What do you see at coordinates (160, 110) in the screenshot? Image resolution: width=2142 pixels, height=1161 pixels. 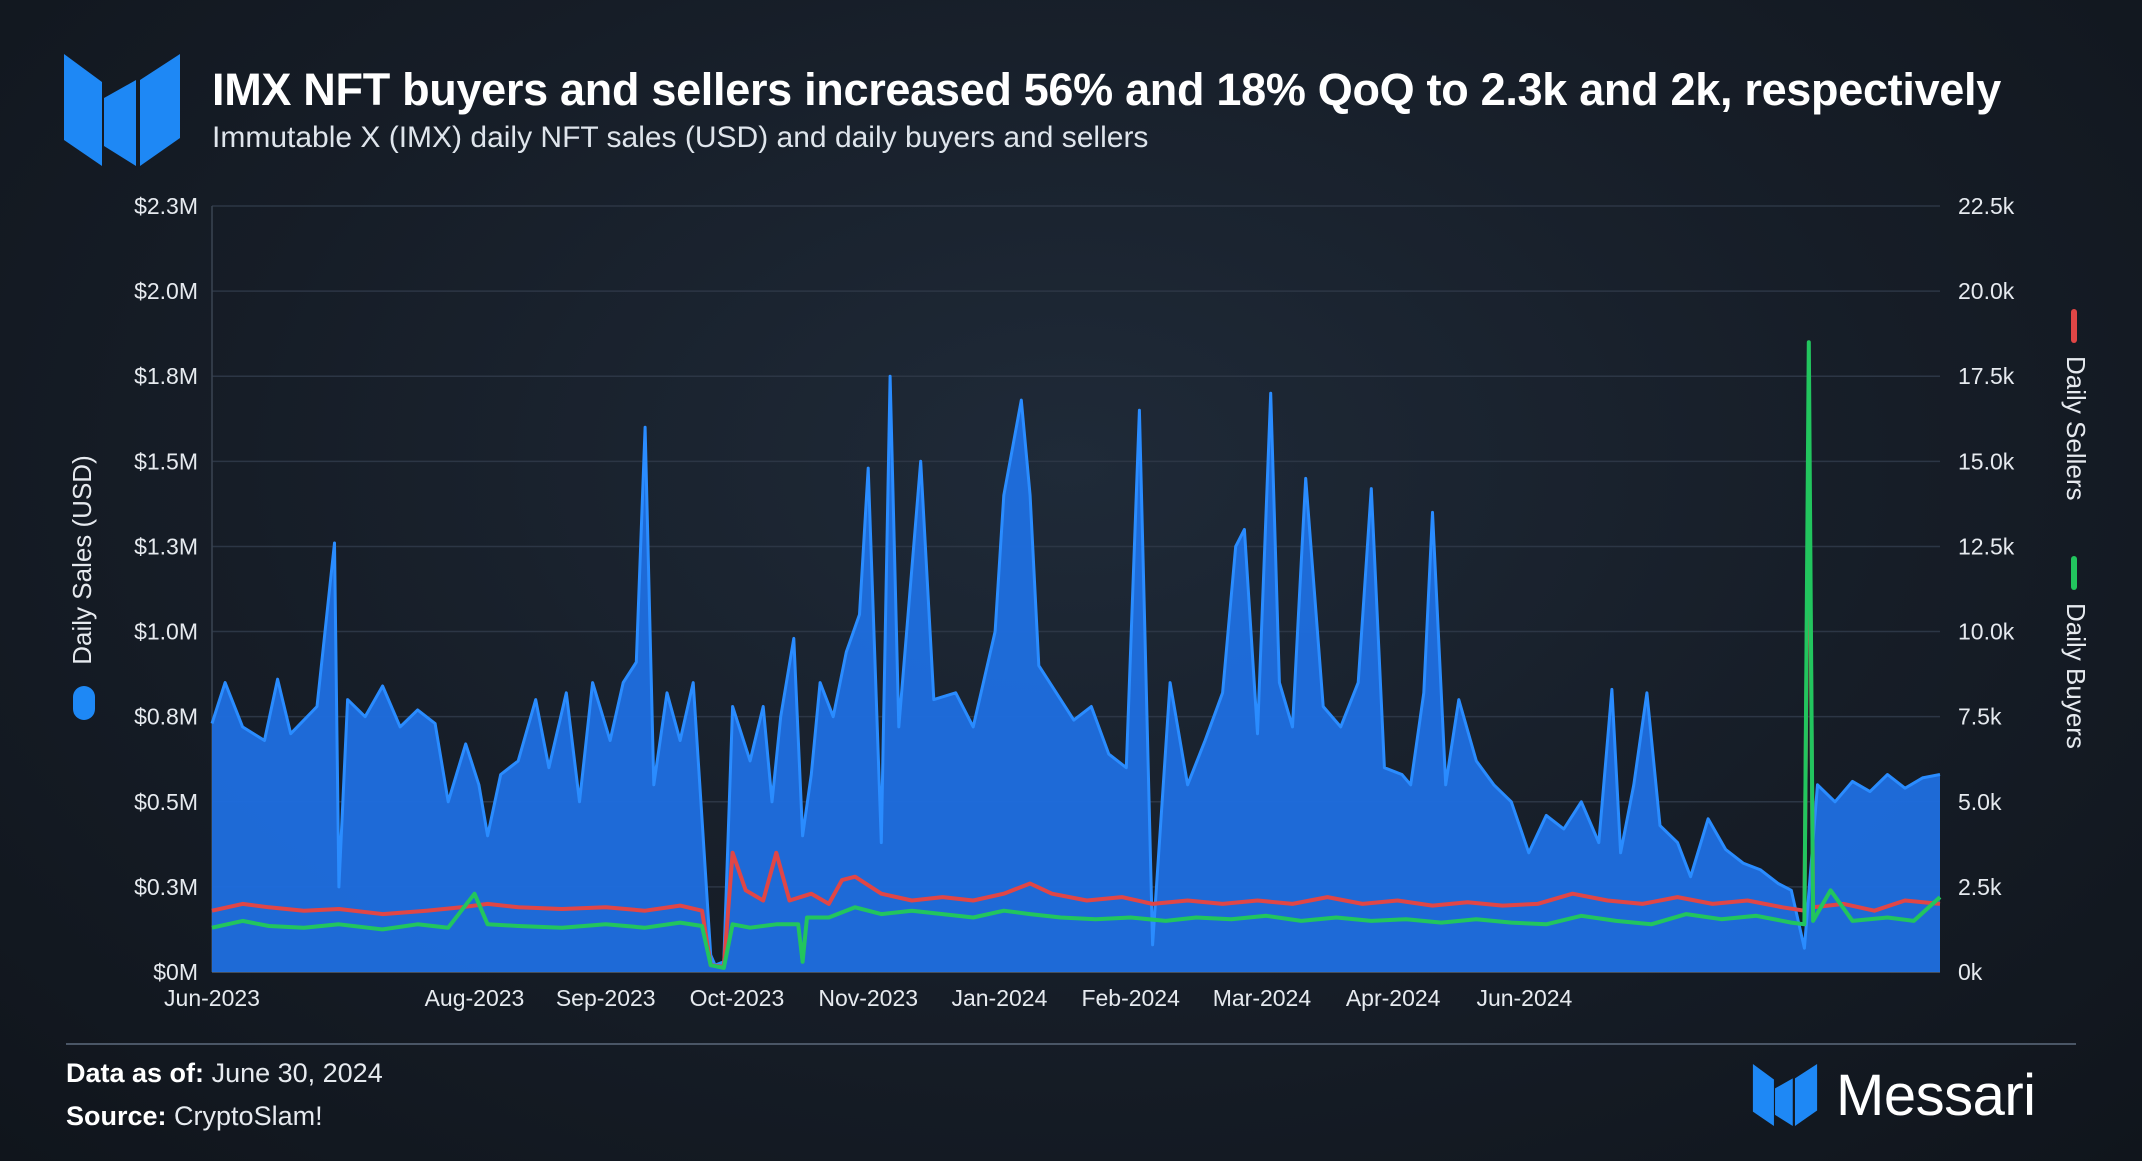 I see `logo-bar-right` at bounding box center [160, 110].